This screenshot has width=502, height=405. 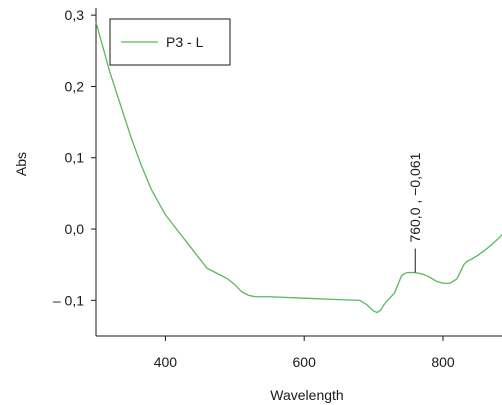 What do you see at coordinates (75, 86) in the screenshot?
I see `y-tick-label: 0,2` at bounding box center [75, 86].